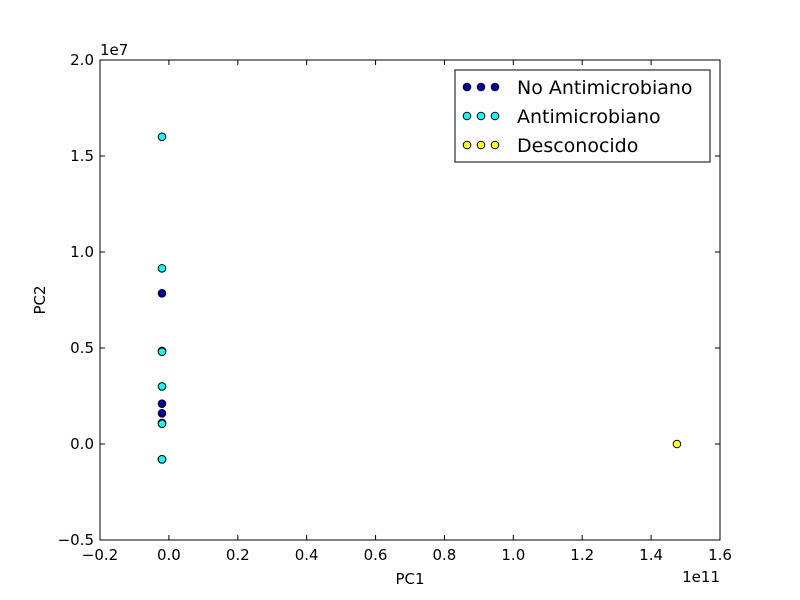 Image resolution: width=800 pixels, height=600 pixels. What do you see at coordinates (82, 252) in the screenshot?
I see `y-tick-label: 1.0` at bounding box center [82, 252].